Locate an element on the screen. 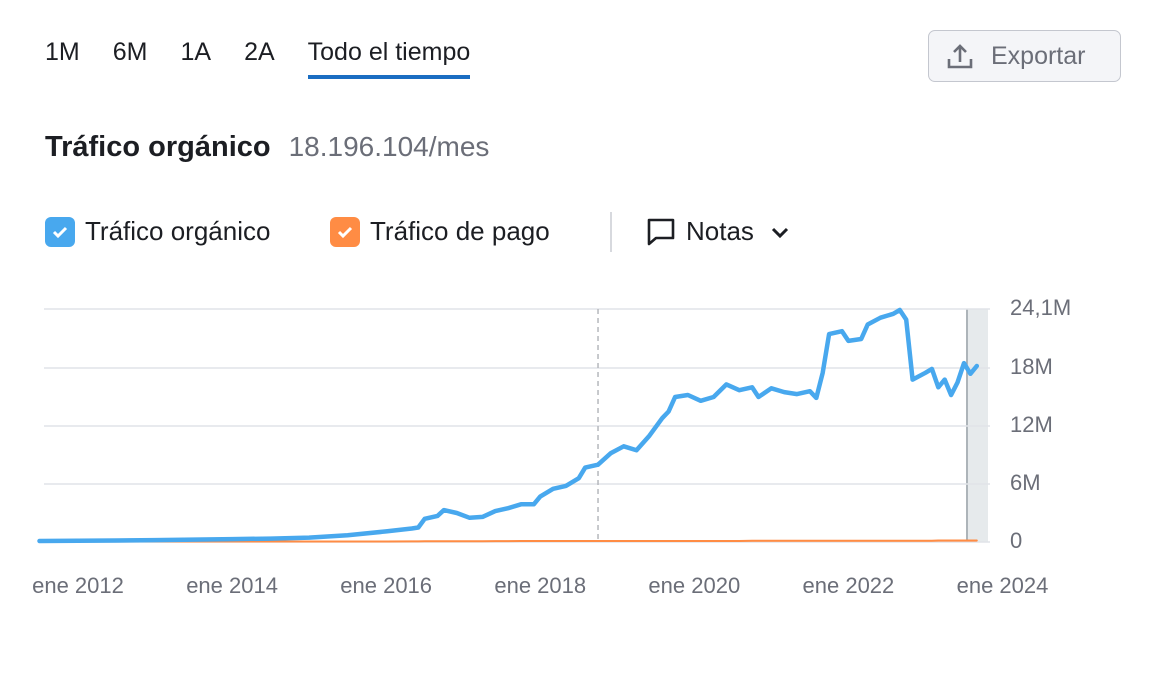 The width and height of the screenshot is (1164, 678). legend-label: Tráfico orgánico is located at coordinates (178, 231).